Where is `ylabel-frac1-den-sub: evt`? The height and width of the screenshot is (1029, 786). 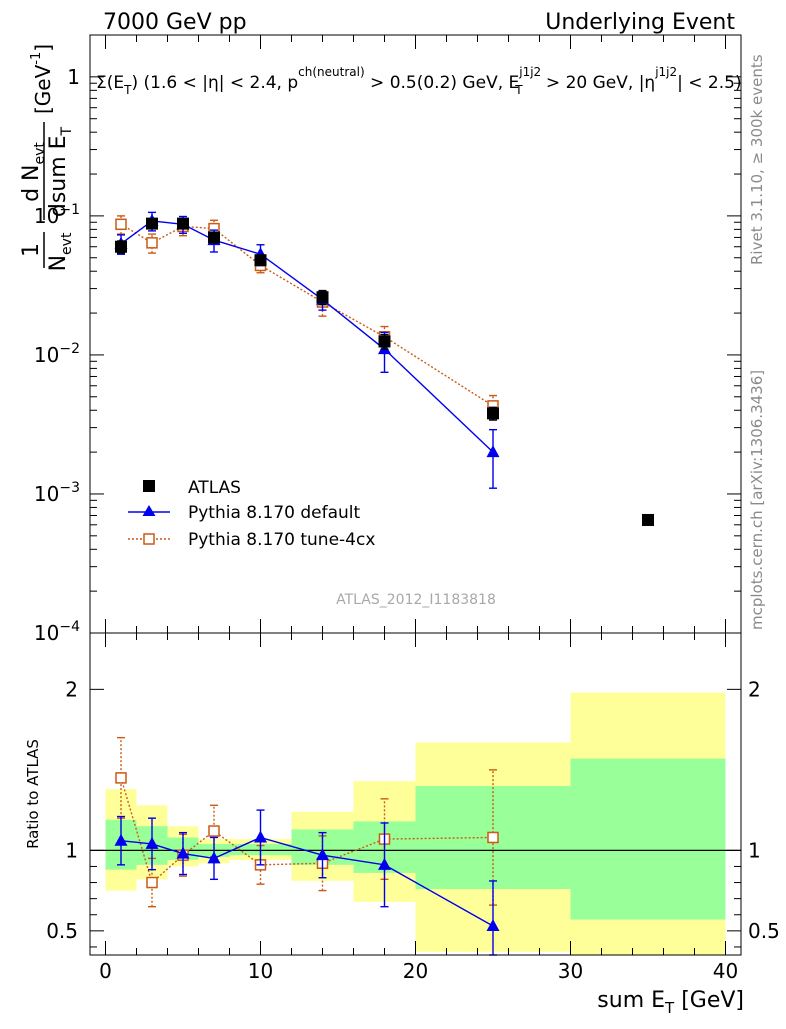 ylabel-frac1-den-sub: evt is located at coordinates (67, 243).